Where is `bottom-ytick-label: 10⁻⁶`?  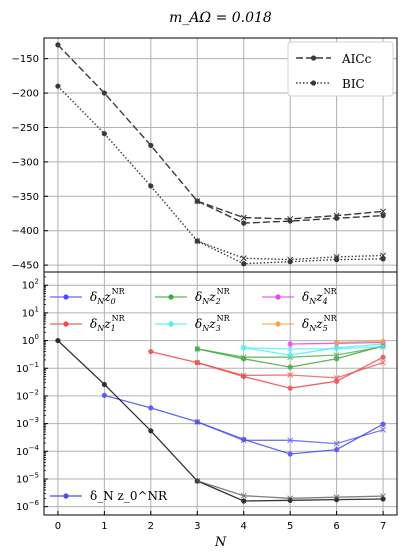
bottom-ytick-label: 10⁻⁶ is located at coordinates (28, 506).